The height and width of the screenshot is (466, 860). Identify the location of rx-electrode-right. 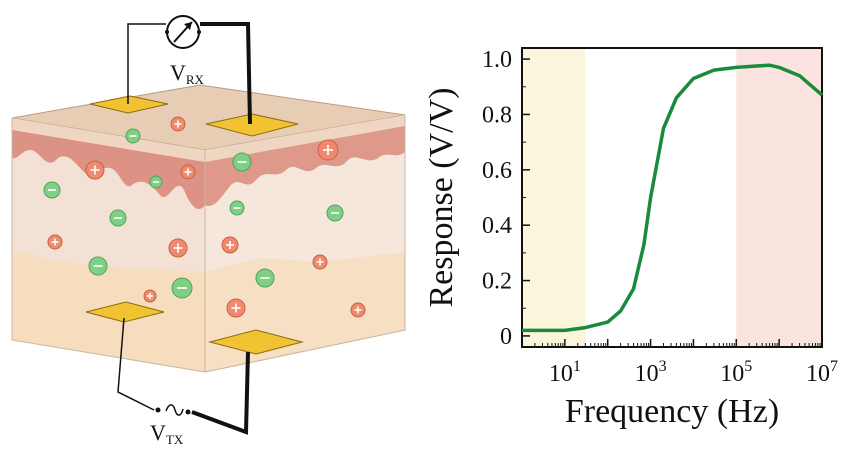
(252, 125).